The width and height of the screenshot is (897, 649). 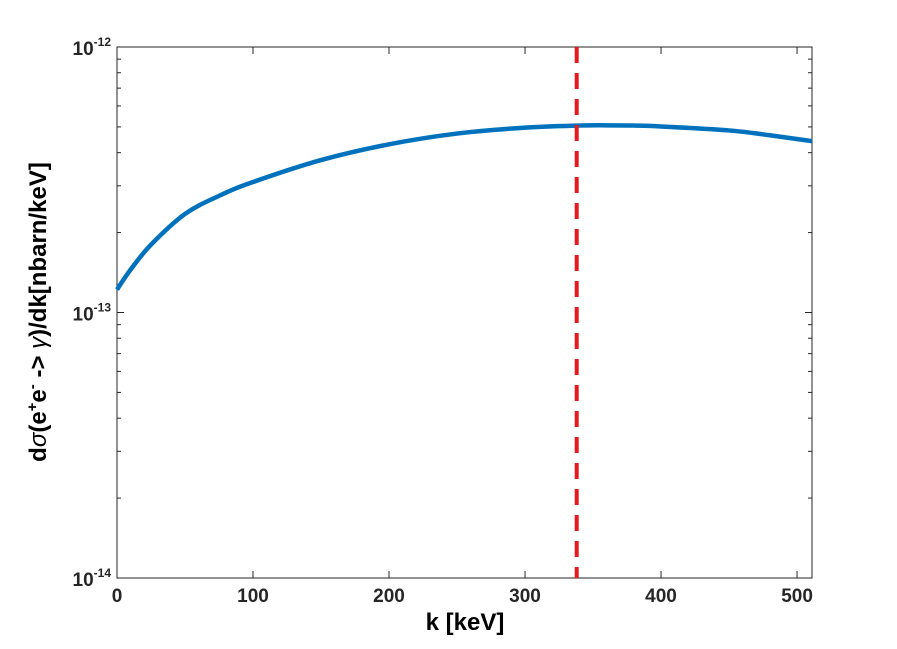 What do you see at coordinates (661, 596) in the screenshot?
I see `x-tick-label: 400` at bounding box center [661, 596].